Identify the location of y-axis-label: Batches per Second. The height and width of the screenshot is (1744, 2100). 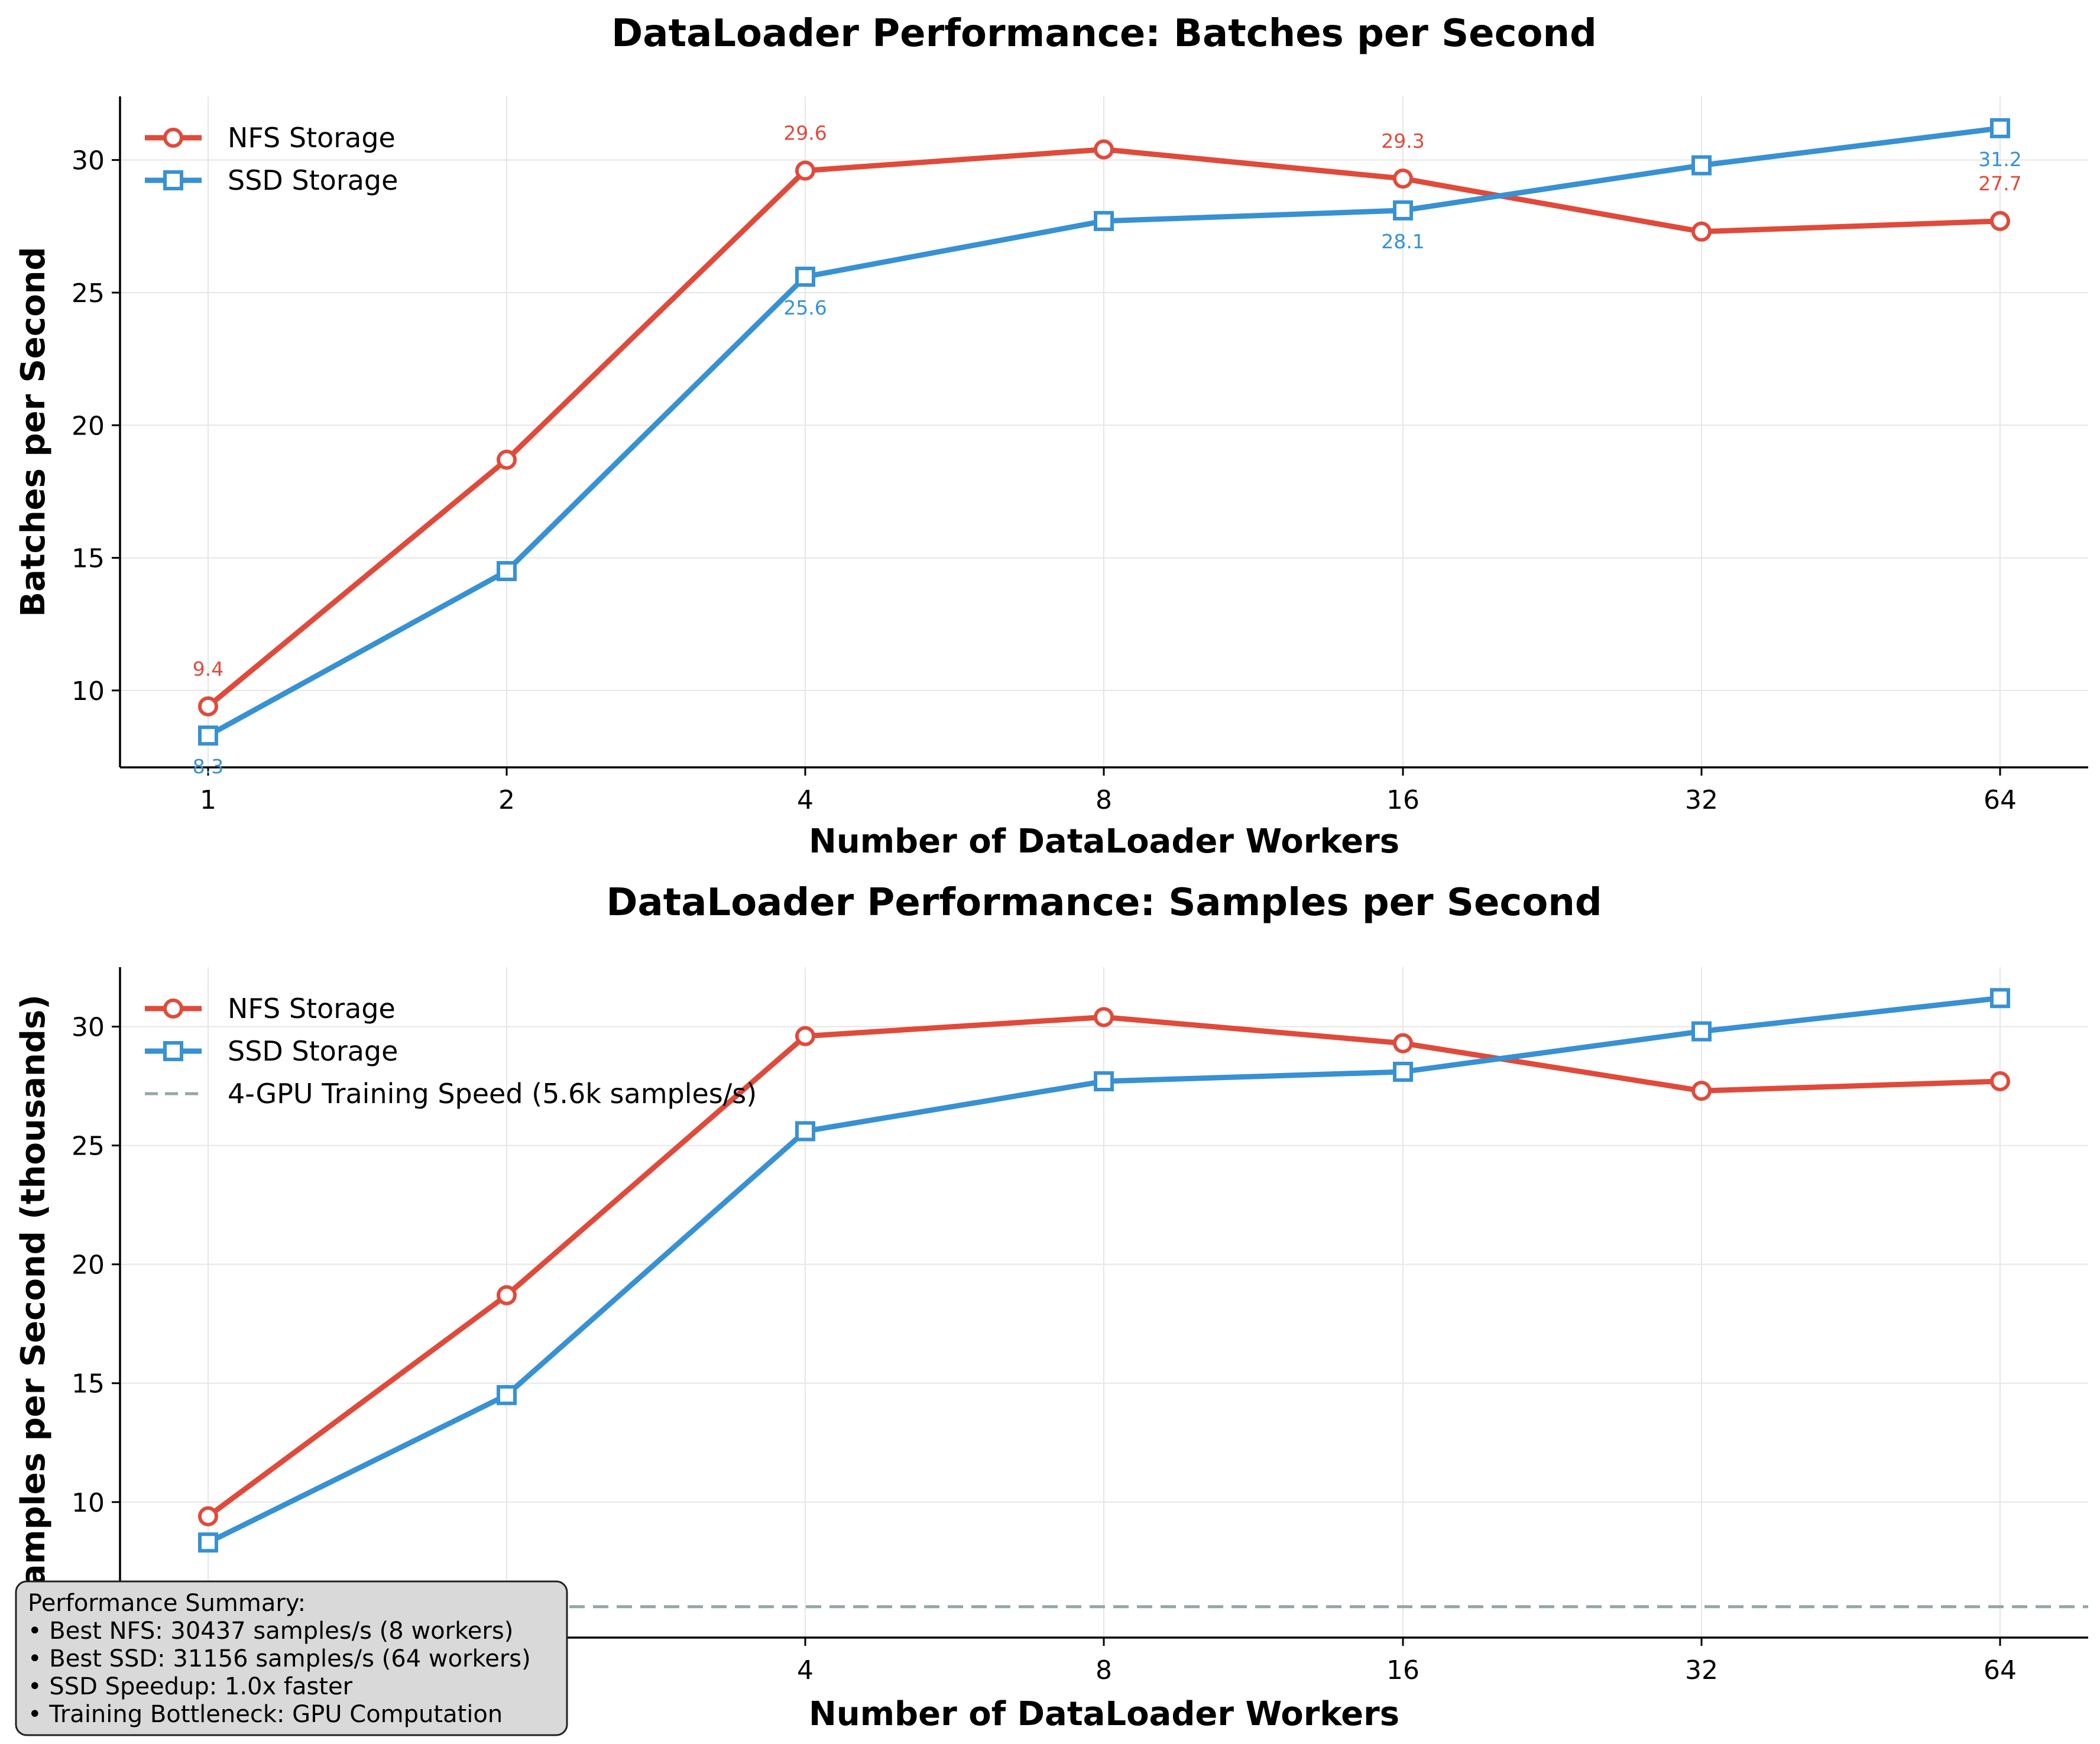
(33, 432).